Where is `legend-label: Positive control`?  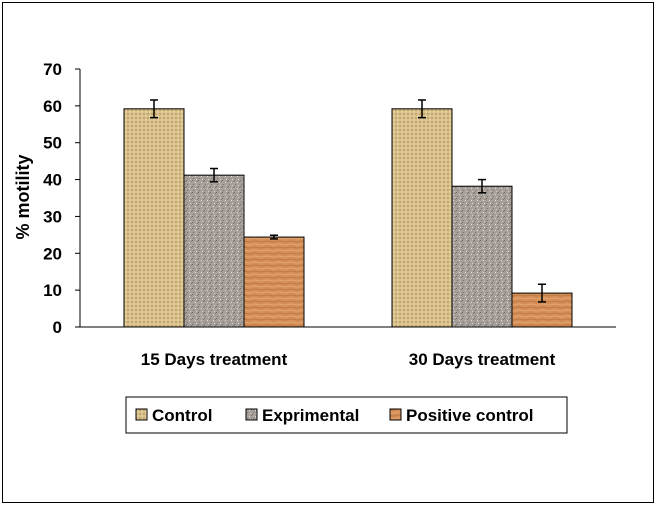
legend-label: Positive control is located at coordinates (470, 415).